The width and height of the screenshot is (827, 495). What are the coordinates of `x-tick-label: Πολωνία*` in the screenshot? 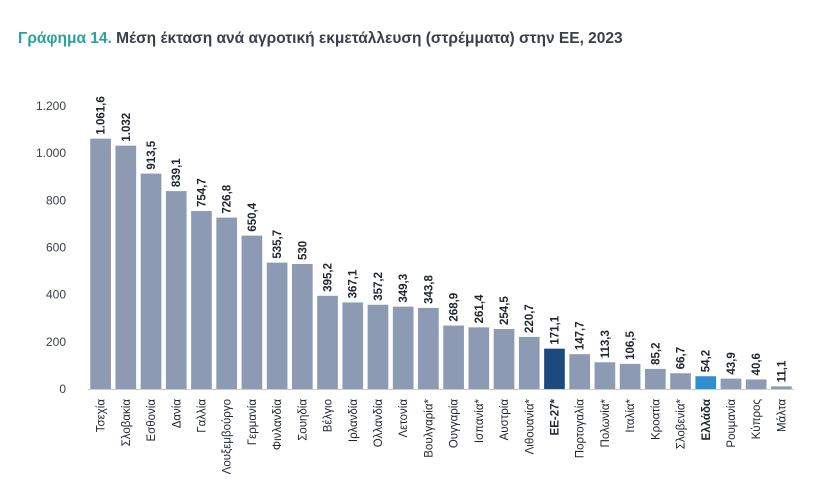 It's located at (606, 422).